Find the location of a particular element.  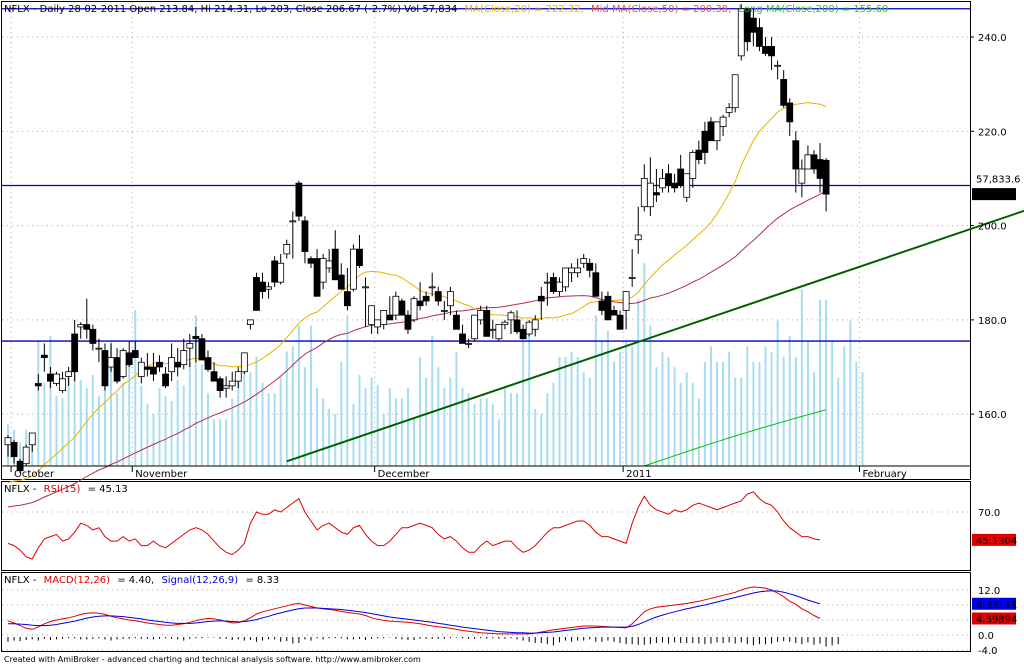

macd-title-signal-value: = 8.33 is located at coordinates (262, 580).